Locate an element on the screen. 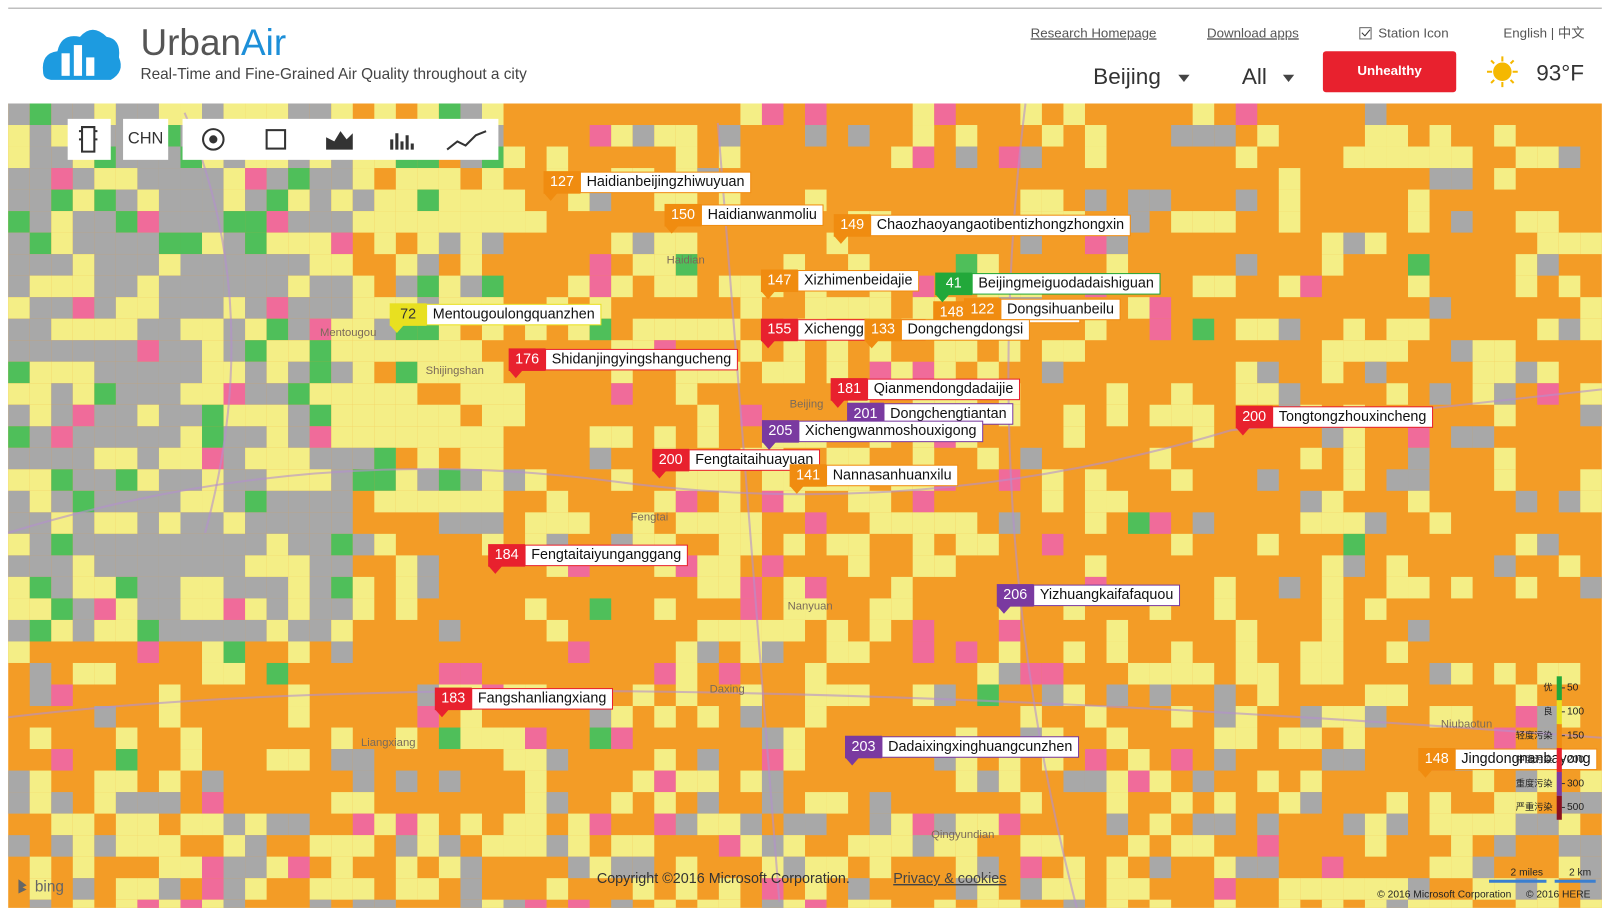  station: 72 Mentougoulongquanzhen is located at coordinates (495, 318).